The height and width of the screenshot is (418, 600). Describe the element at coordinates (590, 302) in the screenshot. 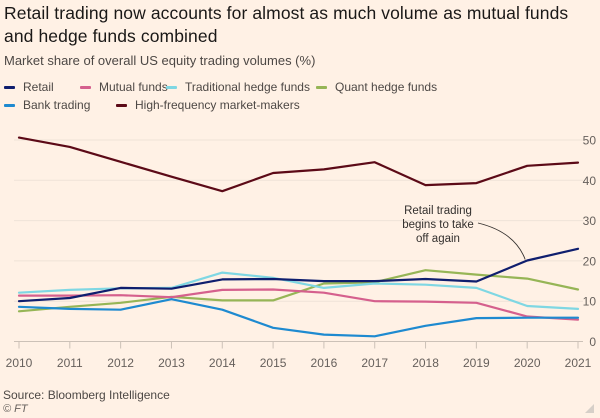

I see `y-tick-label: 10` at that location.